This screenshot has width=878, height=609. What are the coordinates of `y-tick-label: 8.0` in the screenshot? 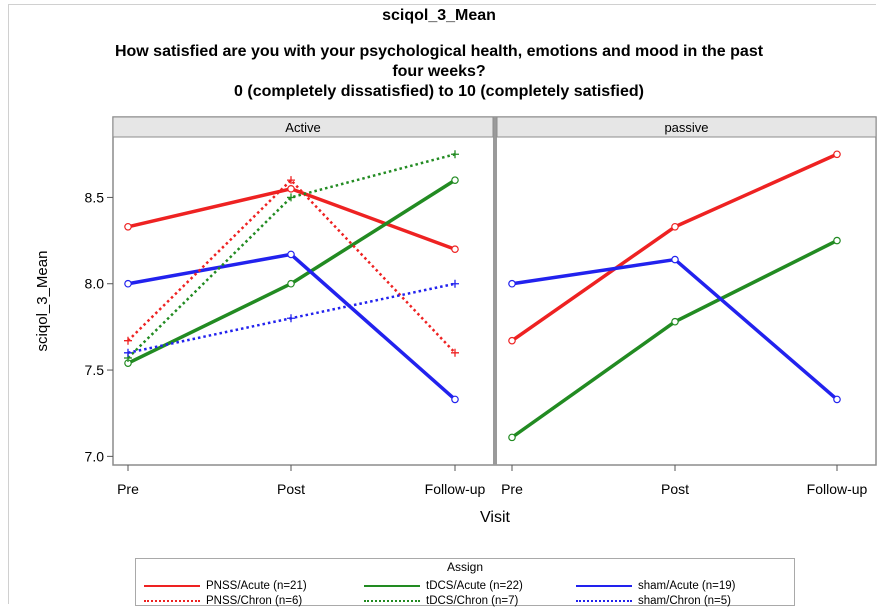 It's located at (95, 284).